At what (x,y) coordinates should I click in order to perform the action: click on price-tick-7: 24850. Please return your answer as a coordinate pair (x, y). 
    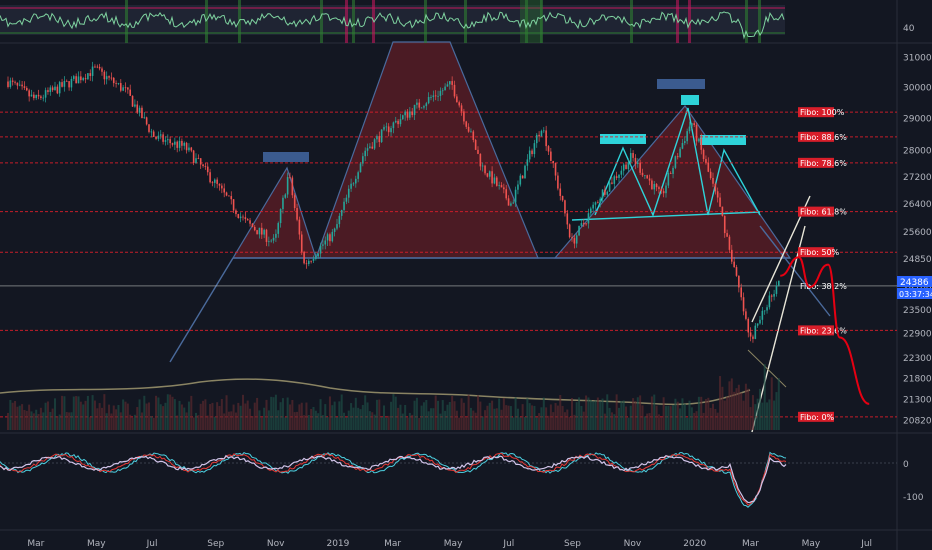
    Looking at the image, I should click on (917, 260).